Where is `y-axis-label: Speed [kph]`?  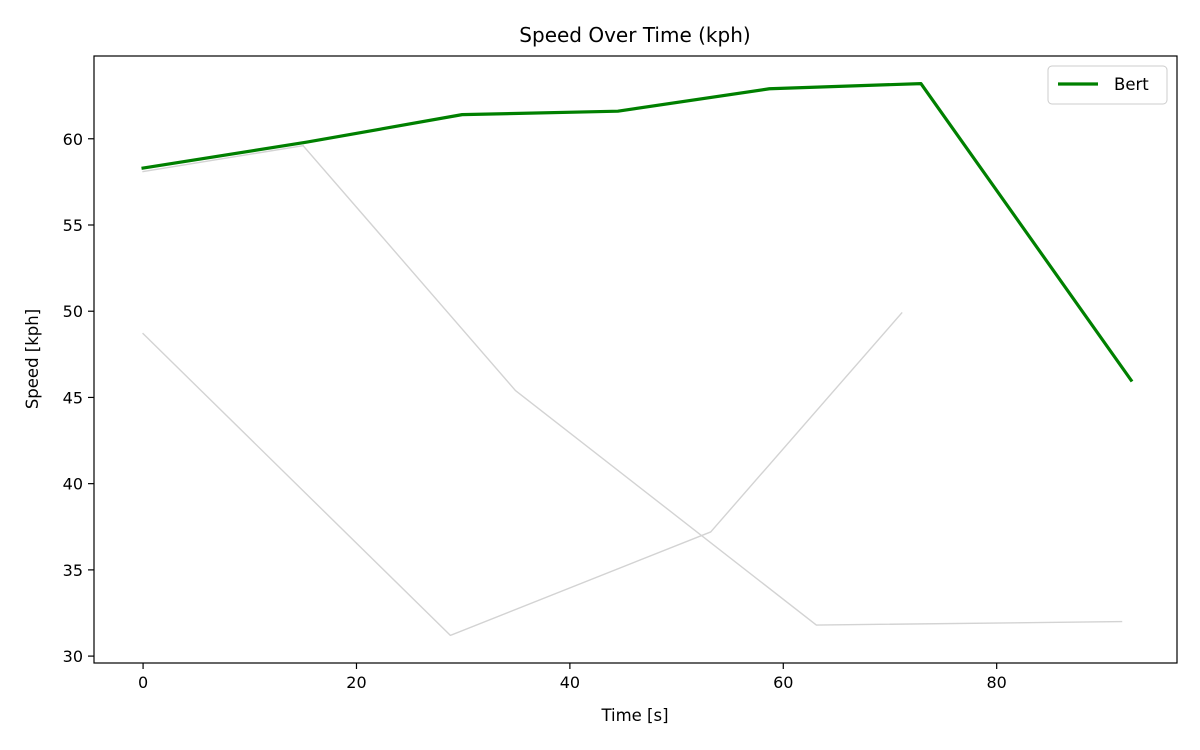
y-axis-label: Speed [kph] is located at coordinates (32, 359).